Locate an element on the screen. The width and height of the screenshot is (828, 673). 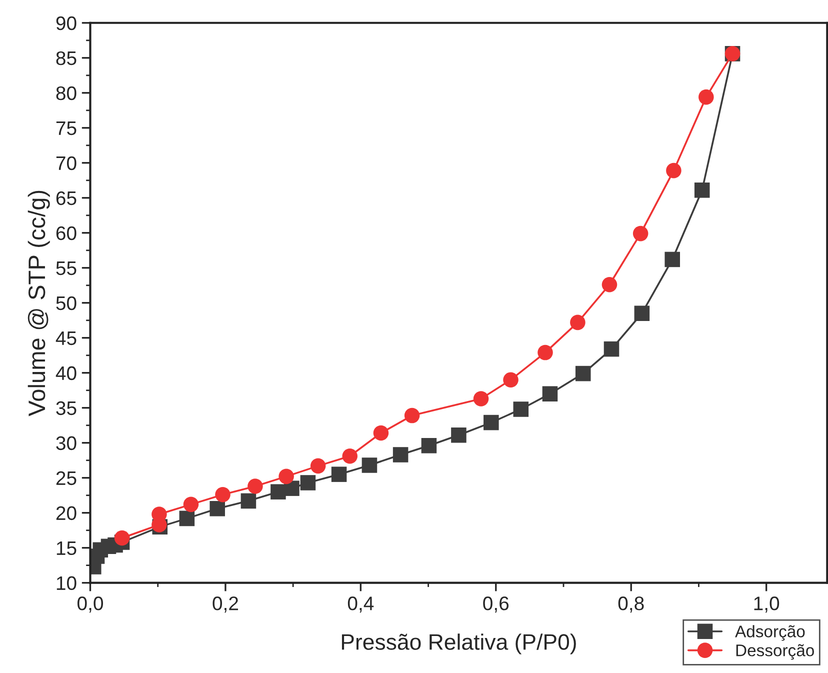
y-tick-label: 45 is located at coordinates (66, 339).